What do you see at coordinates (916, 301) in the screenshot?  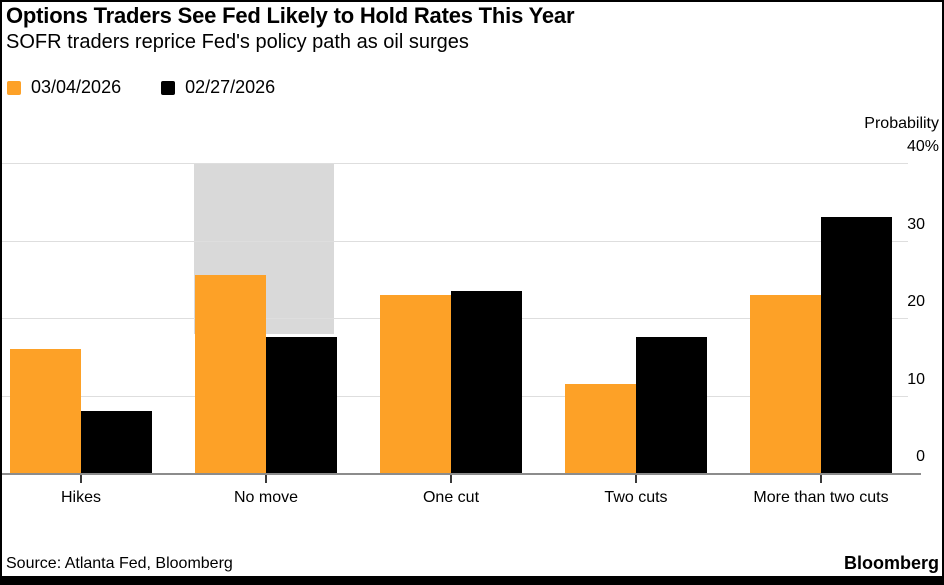 I see `y-tick-label: 20` at bounding box center [916, 301].